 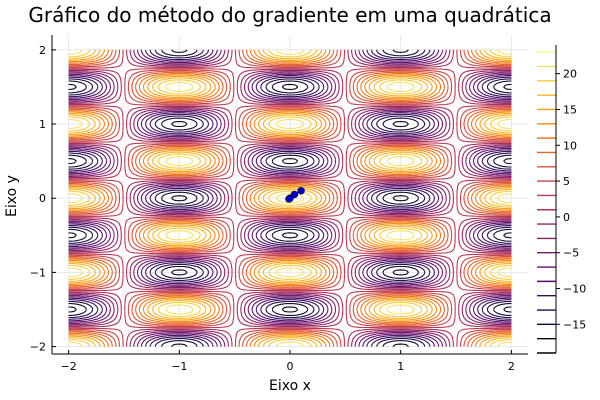 What do you see at coordinates (566, 217) in the screenshot?
I see `colorbar-tick-label: 0` at bounding box center [566, 217].